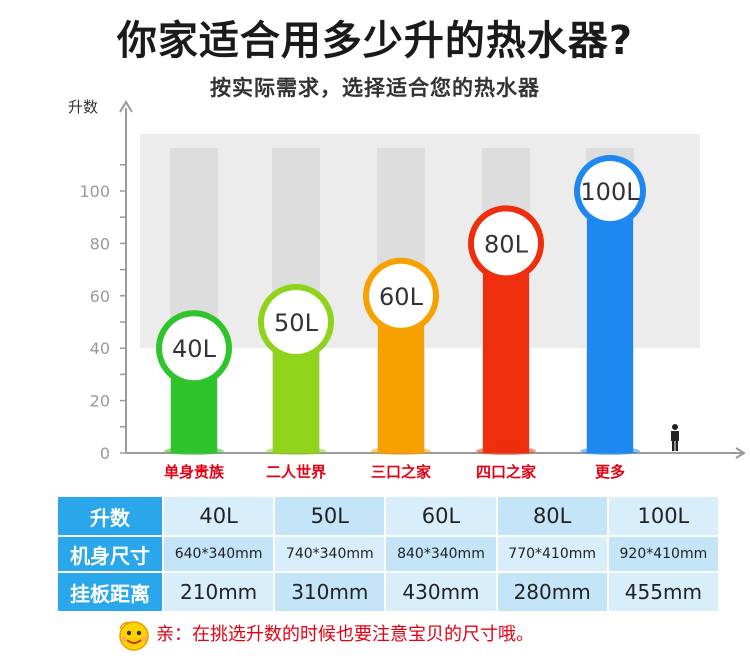  What do you see at coordinates (610, 322) in the screenshot?
I see `bar` at bounding box center [610, 322].